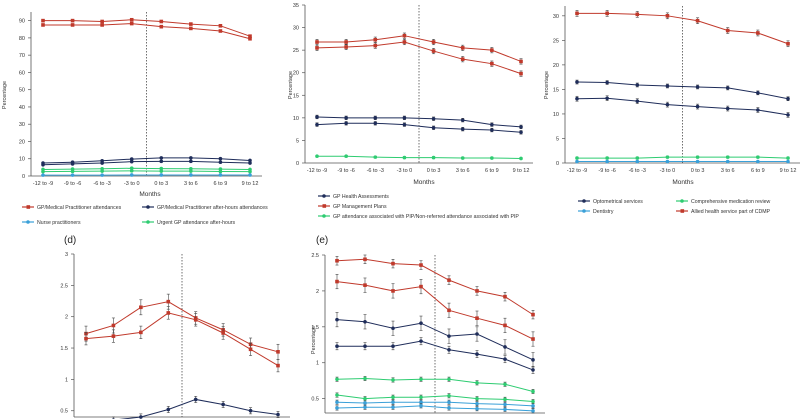 The width and height of the screenshot is (800, 419). Describe the element at coordinates (352, 207) in the screenshot. I see `legend-item: GP Management Plans` at that location.